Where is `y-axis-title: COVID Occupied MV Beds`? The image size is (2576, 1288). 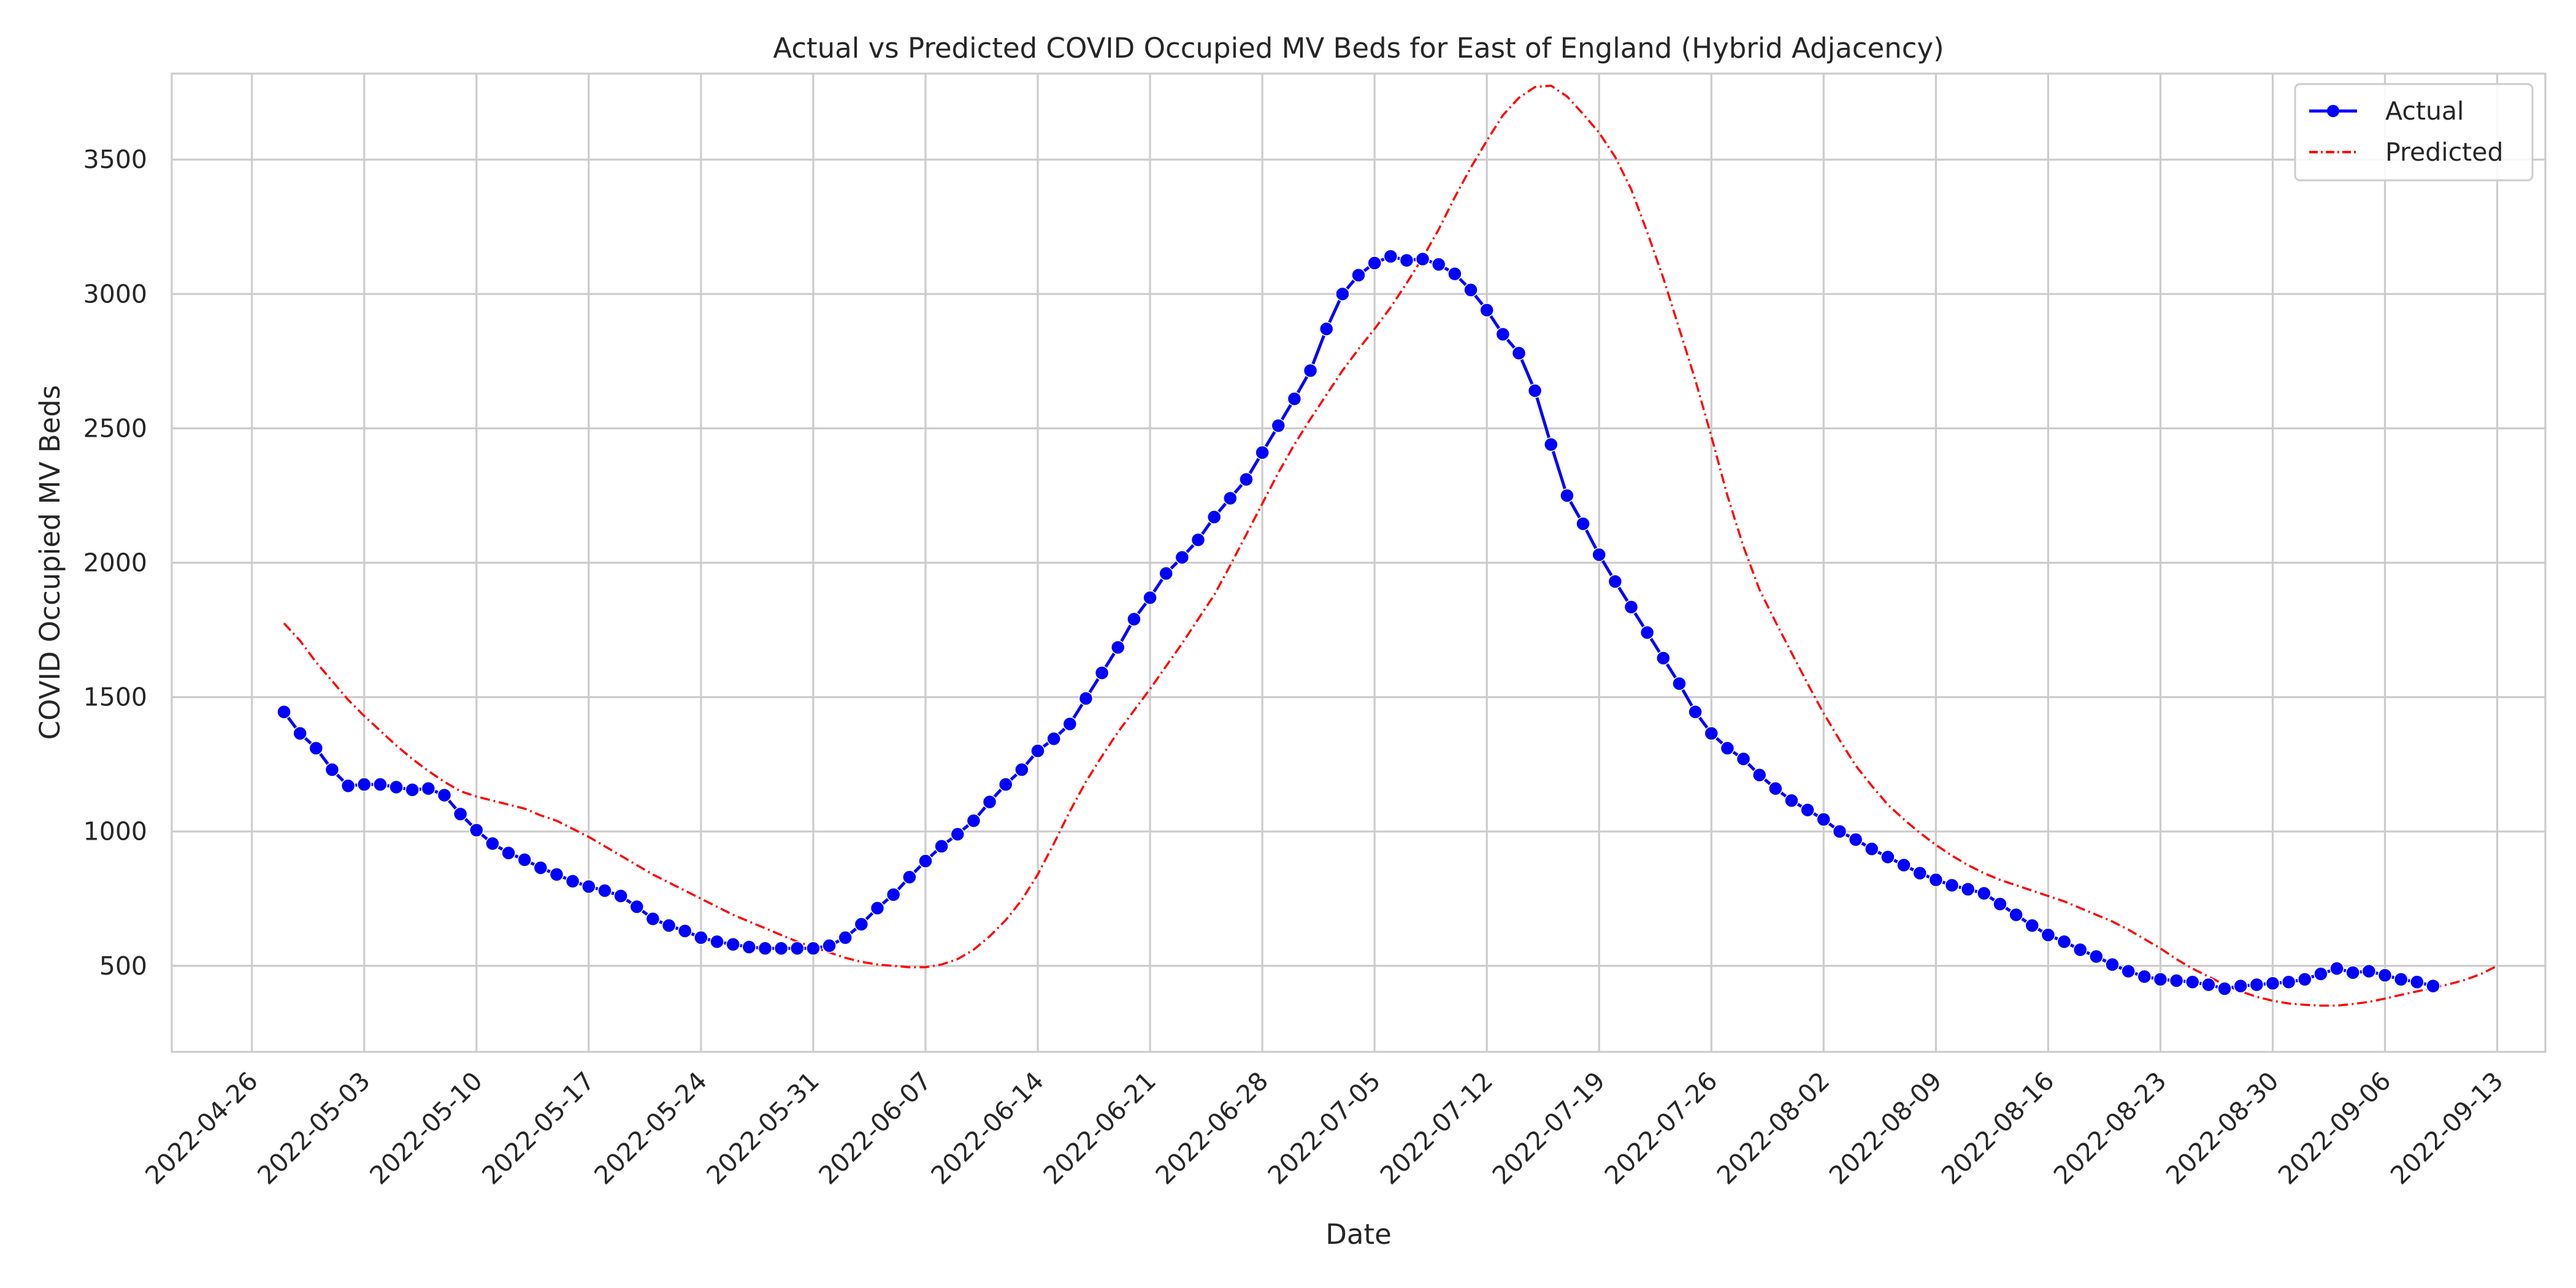 y-axis-title: COVID Occupied MV Beds is located at coordinates (50, 562).